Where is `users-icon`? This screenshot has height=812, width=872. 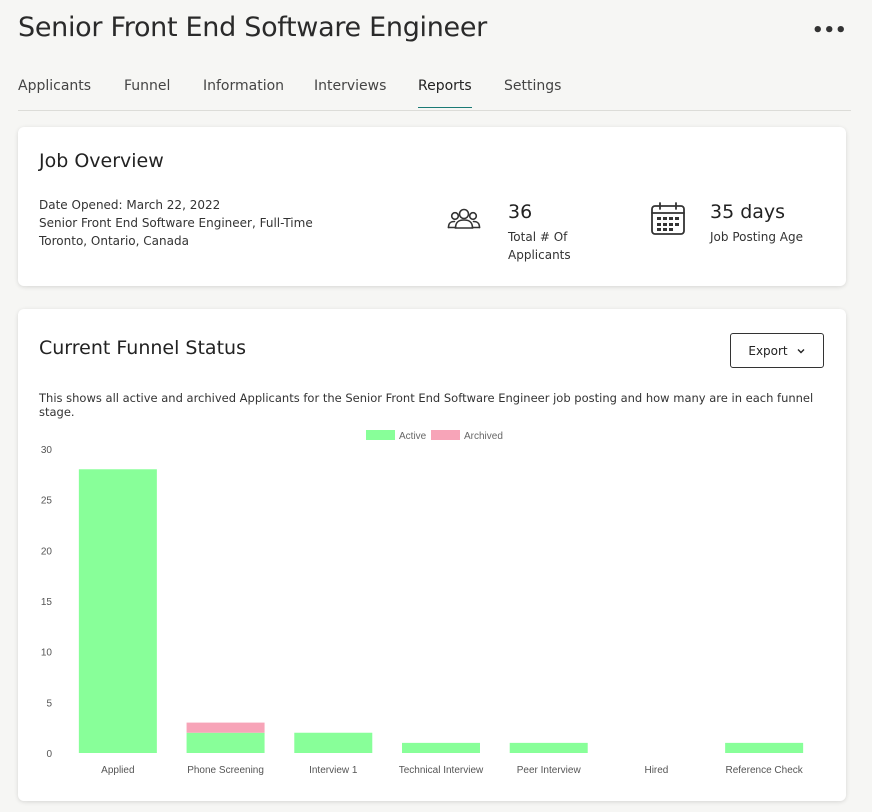
users-icon is located at coordinates (464, 218).